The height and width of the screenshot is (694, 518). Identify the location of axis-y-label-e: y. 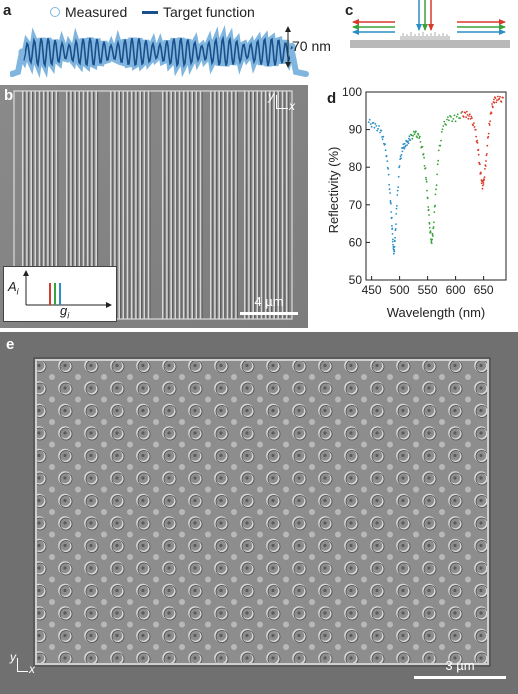
(13, 657).